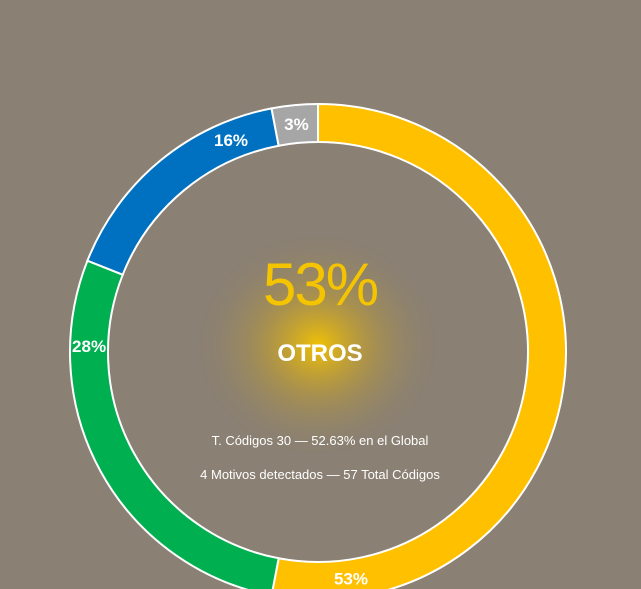  I want to click on center-category-label: OTROS, so click(320, 353).